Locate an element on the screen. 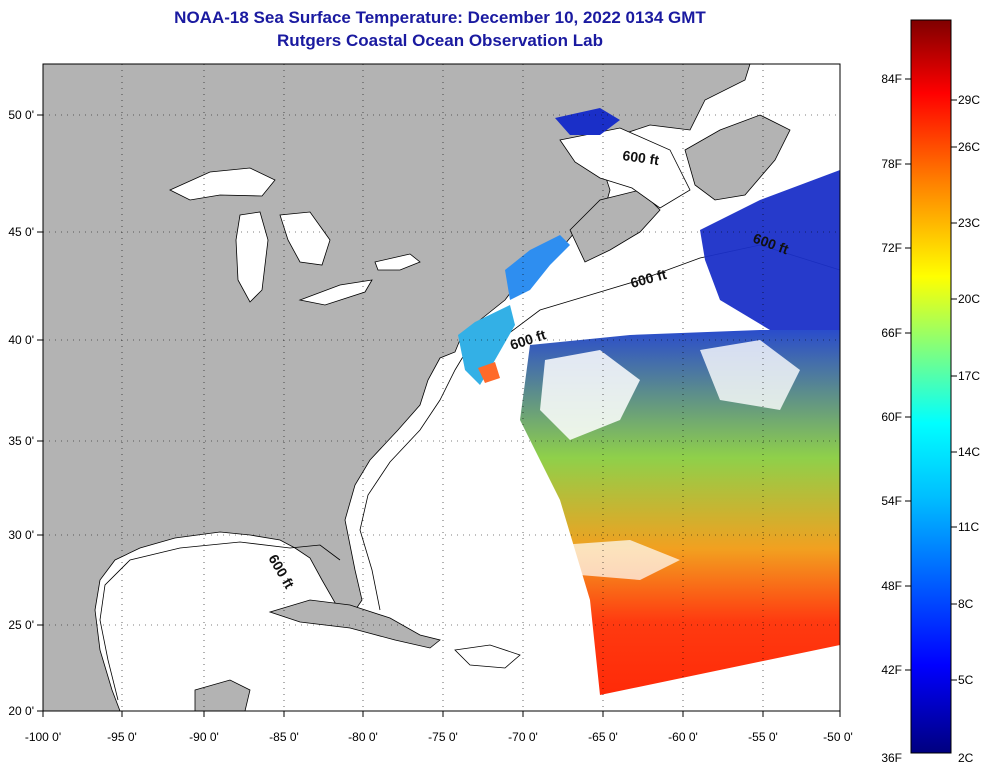  lat-tick-label: 45 0' is located at coordinates (21, 232).